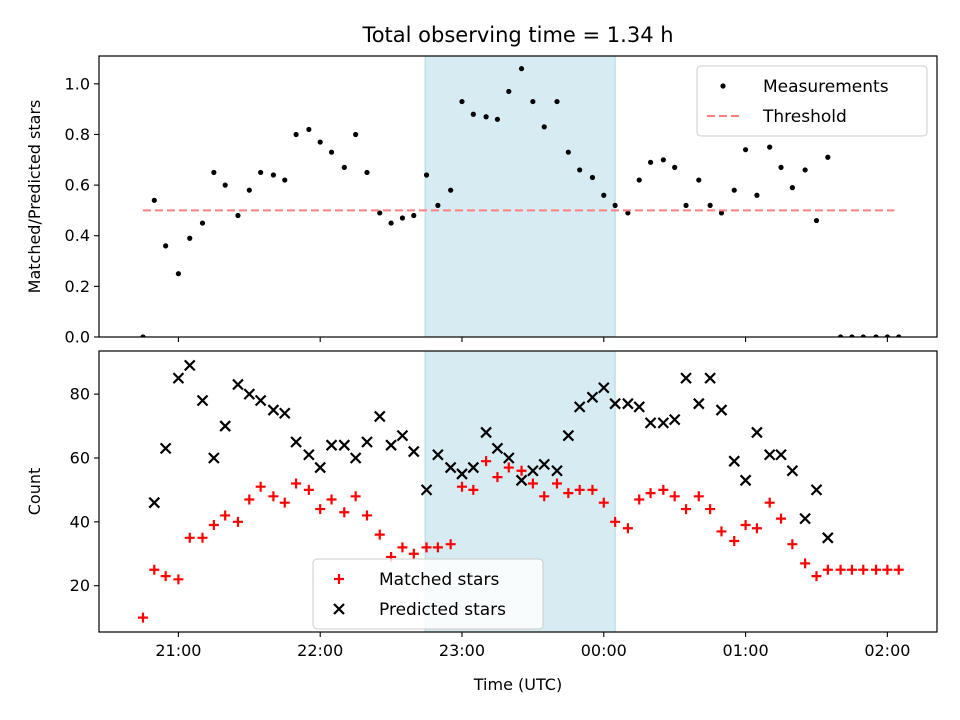 Image resolution: width=960 pixels, height=720 pixels. Describe the element at coordinates (77, 185) in the screenshot. I see `y-tick-label: 0.6` at that location.